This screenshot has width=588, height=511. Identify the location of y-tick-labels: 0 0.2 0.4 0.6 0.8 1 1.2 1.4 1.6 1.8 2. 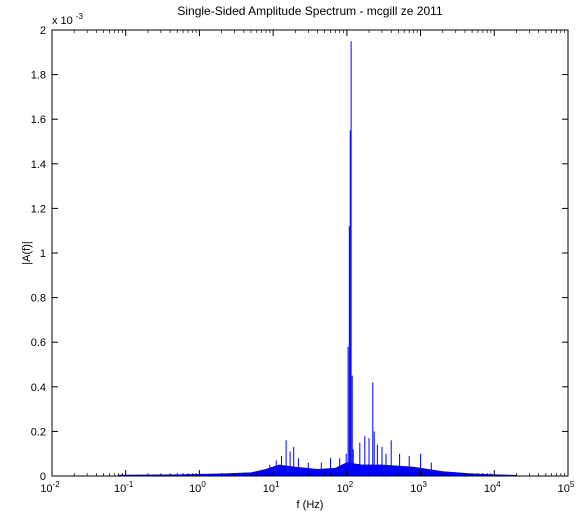
(38, 254).